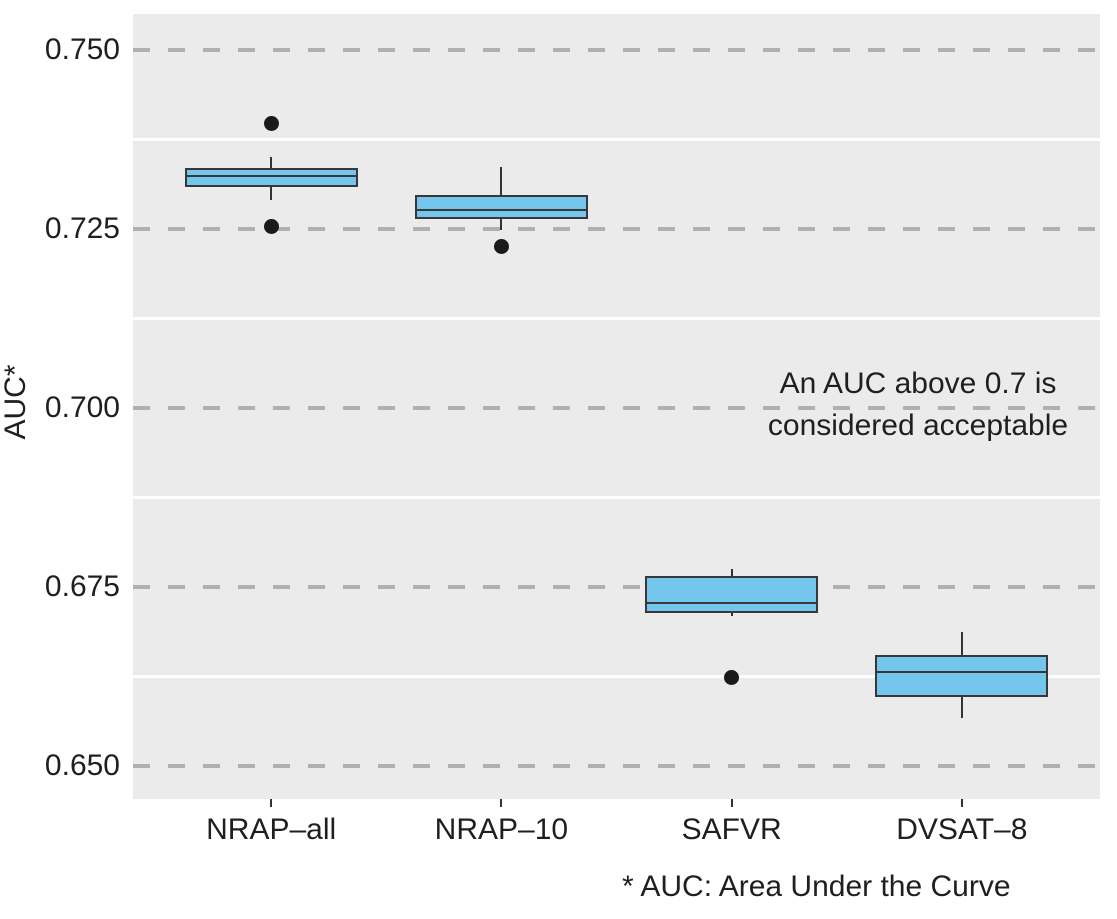  Describe the element at coordinates (82, 766) in the screenshot. I see `y-tick-label: 0.650` at that location.